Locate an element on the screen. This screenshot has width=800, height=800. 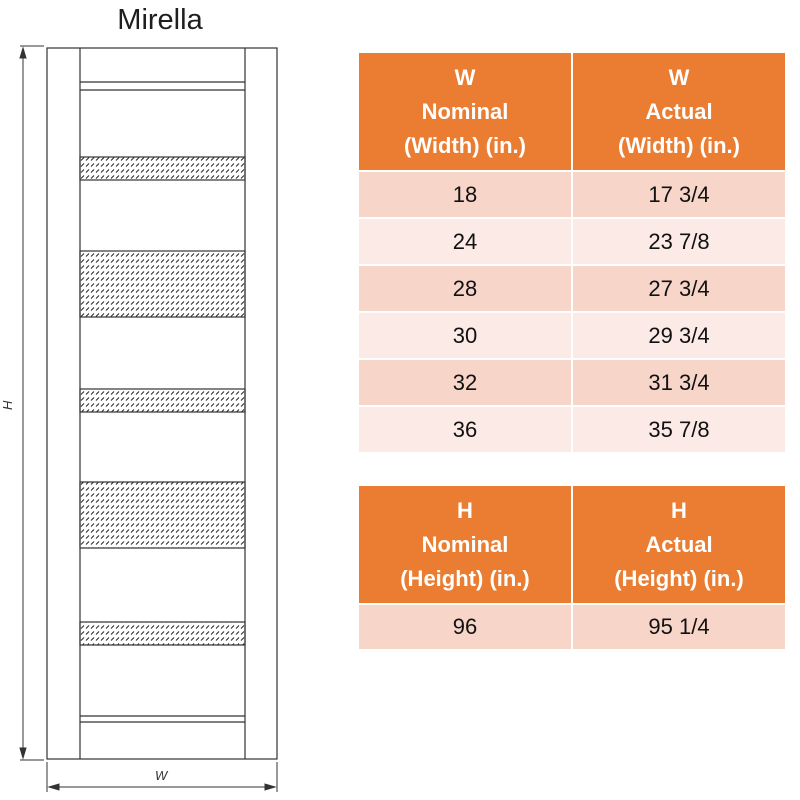
table-row: 96 95 1/4 is located at coordinates (572, 626).